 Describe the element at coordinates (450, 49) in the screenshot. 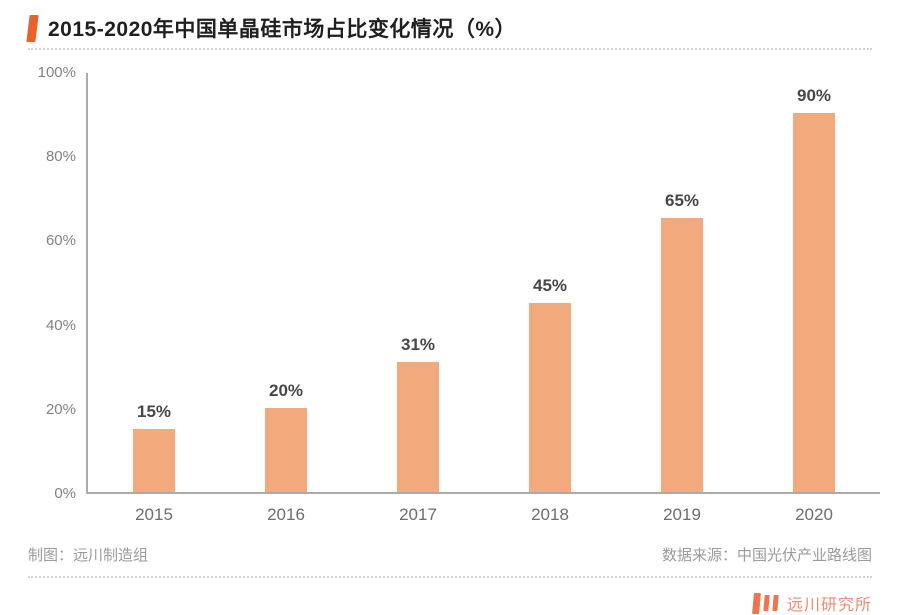

I see `top-divider` at that location.